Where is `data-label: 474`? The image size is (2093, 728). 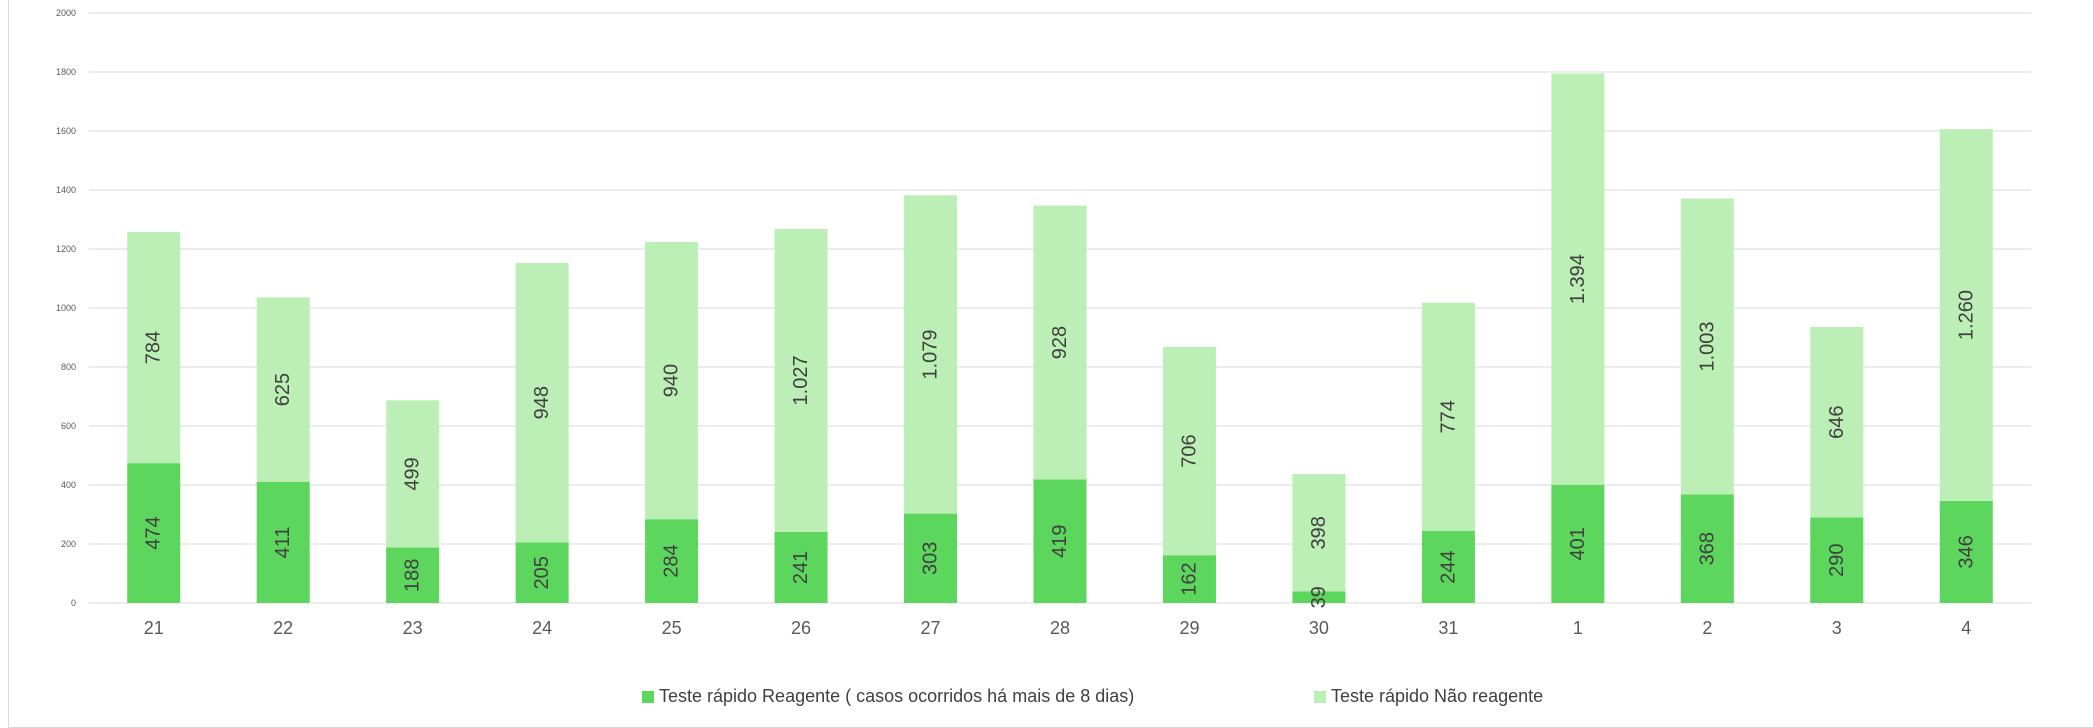
data-label: 474 is located at coordinates (154, 532).